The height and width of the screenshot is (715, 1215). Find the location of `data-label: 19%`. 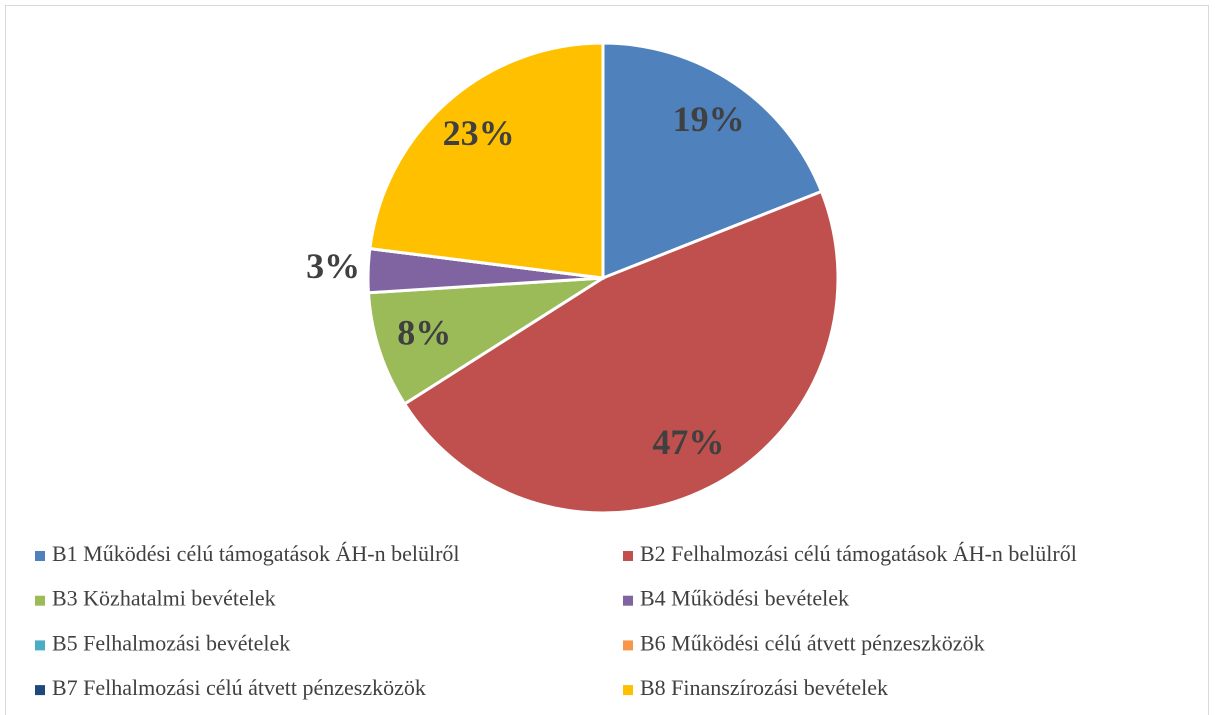

data-label: 19% is located at coordinates (709, 119).